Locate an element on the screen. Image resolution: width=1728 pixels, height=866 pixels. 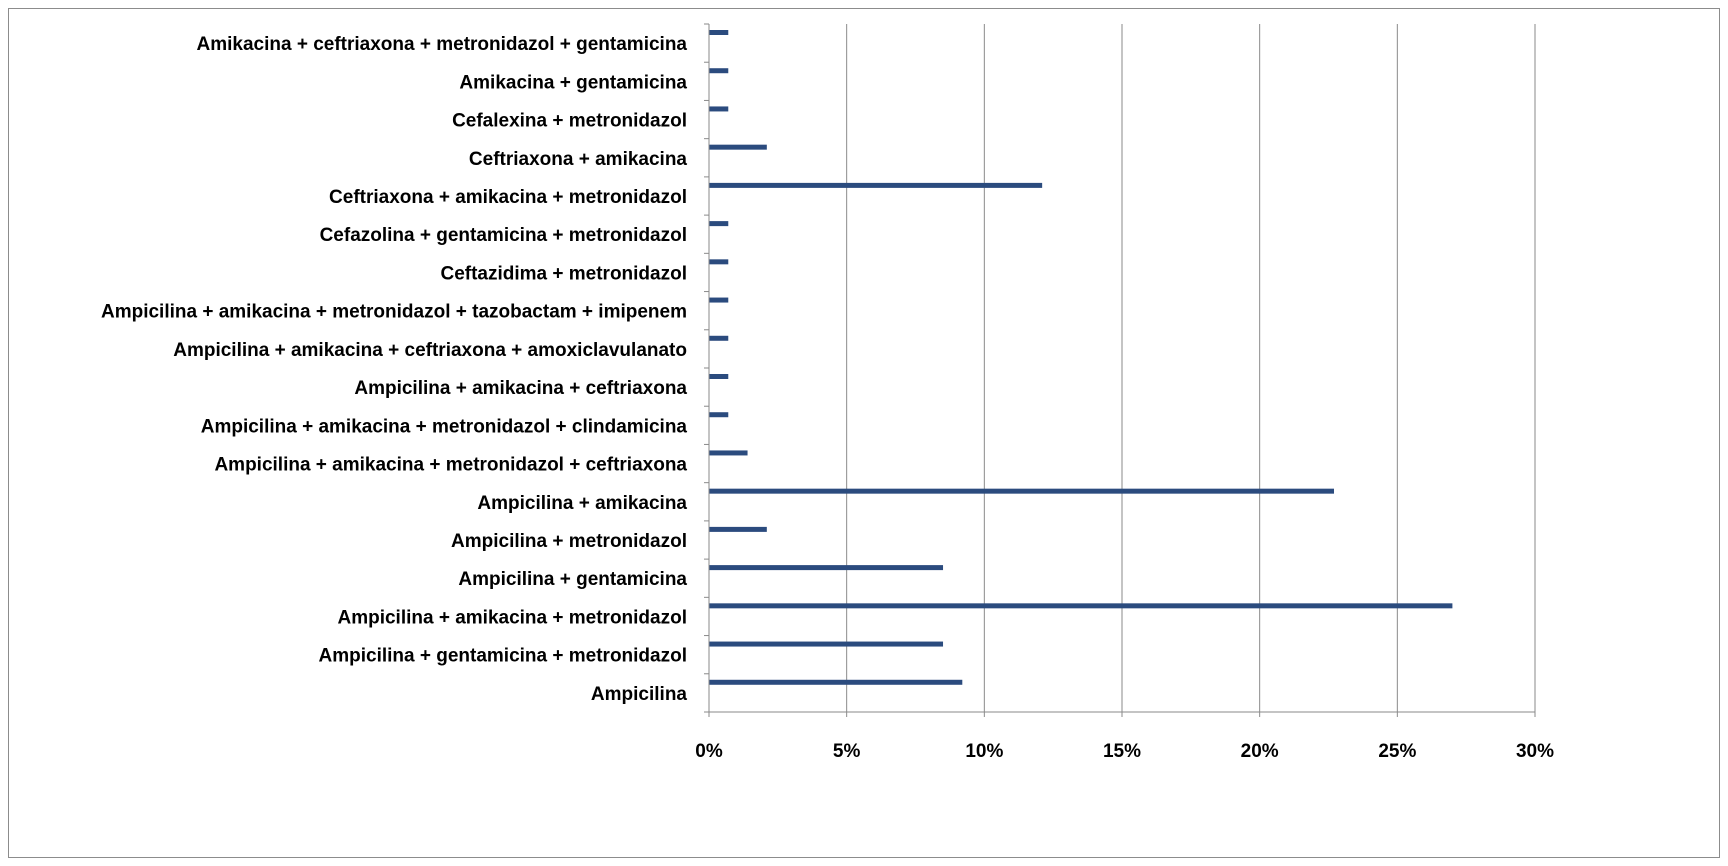
category-label: Ceftazidima + metronidazol is located at coordinates (563, 273).